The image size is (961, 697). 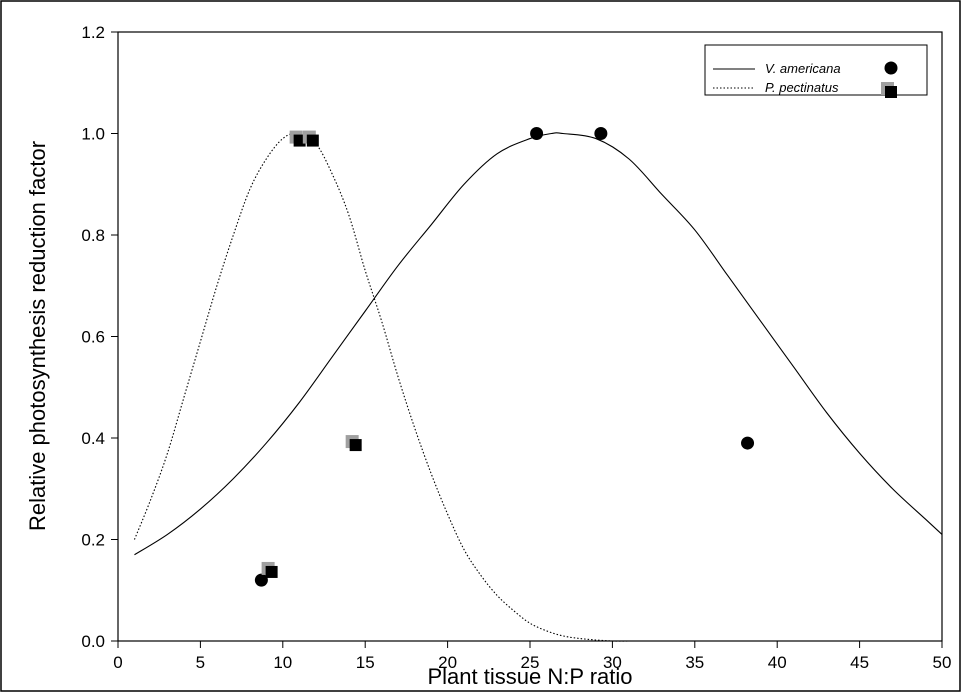 What do you see at coordinates (200, 662) in the screenshot?
I see `x-tick-label: 5` at bounding box center [200, 662].